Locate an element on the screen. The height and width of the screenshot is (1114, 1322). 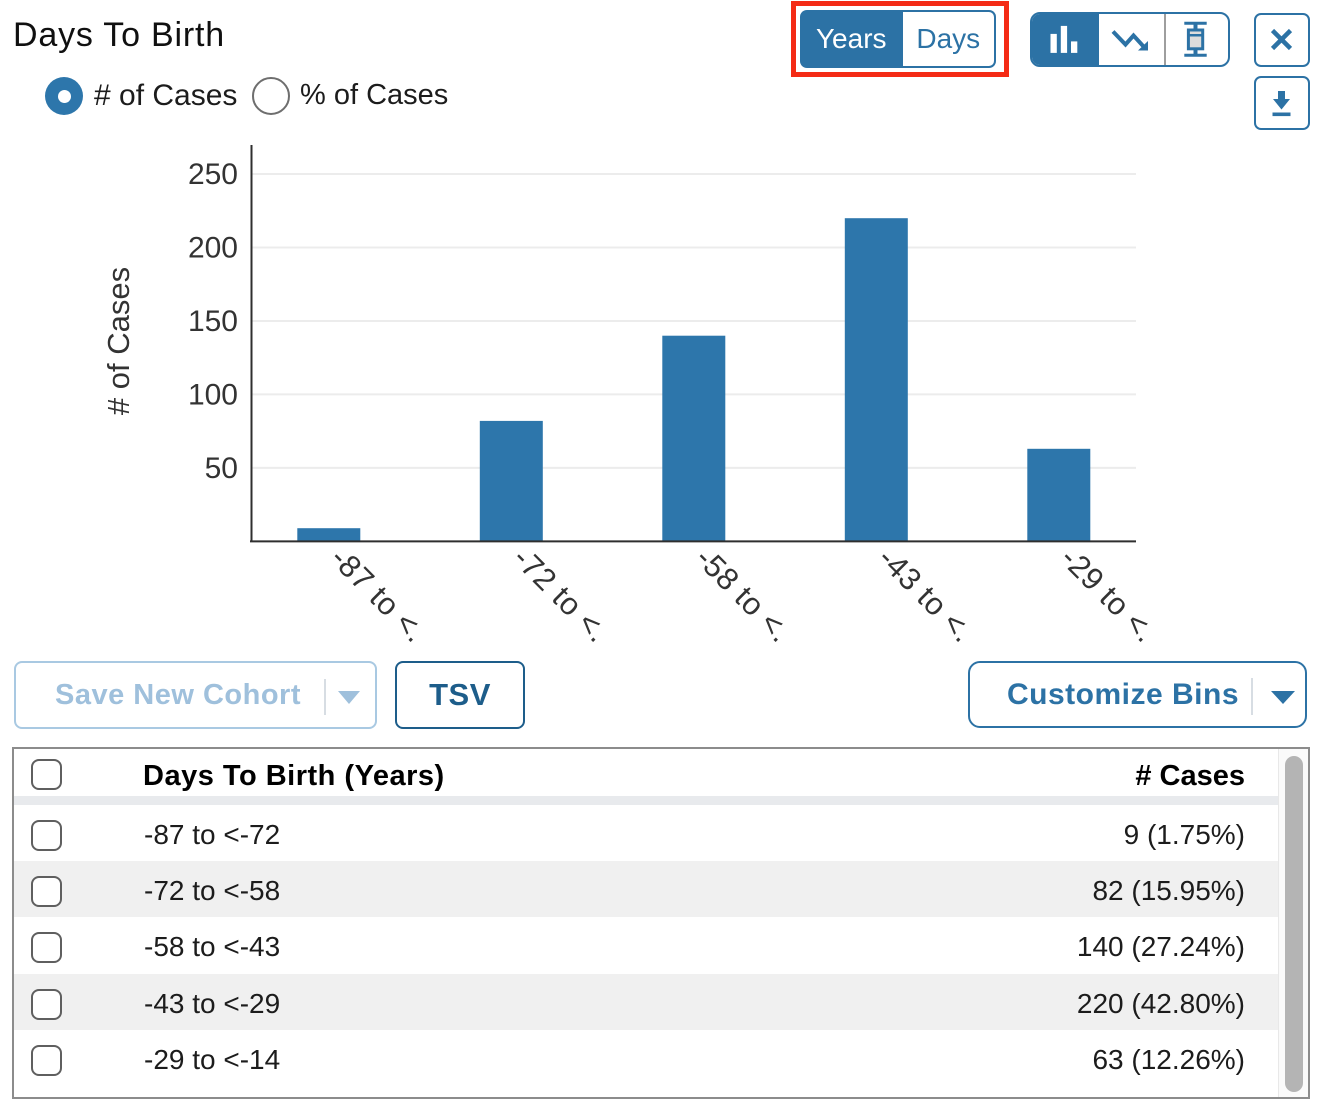
svg-text: -58 to <. is located at coordinates (743, 594).